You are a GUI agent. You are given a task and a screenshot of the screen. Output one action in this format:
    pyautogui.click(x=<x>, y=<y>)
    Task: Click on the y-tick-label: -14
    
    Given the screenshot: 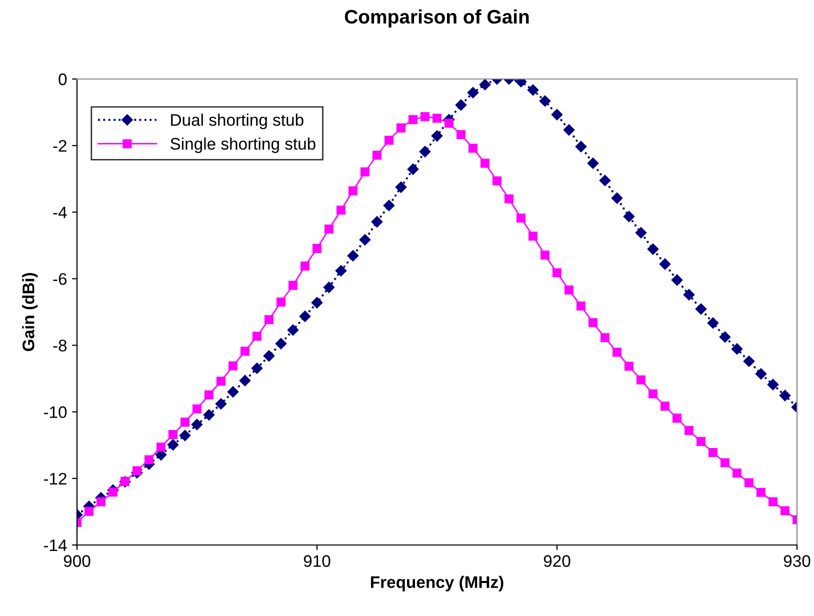 What is the action you would take?
    pyautogui.click(x=55, y=546)
    